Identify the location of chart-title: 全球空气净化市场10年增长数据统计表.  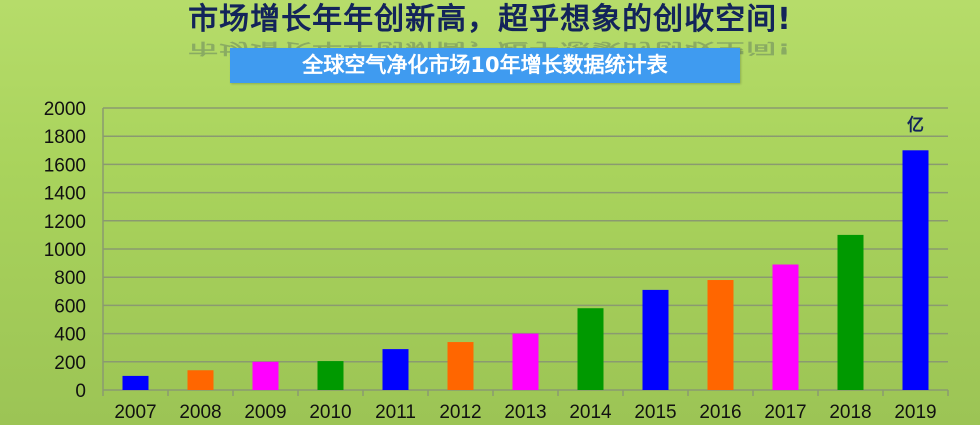
(485, 65).